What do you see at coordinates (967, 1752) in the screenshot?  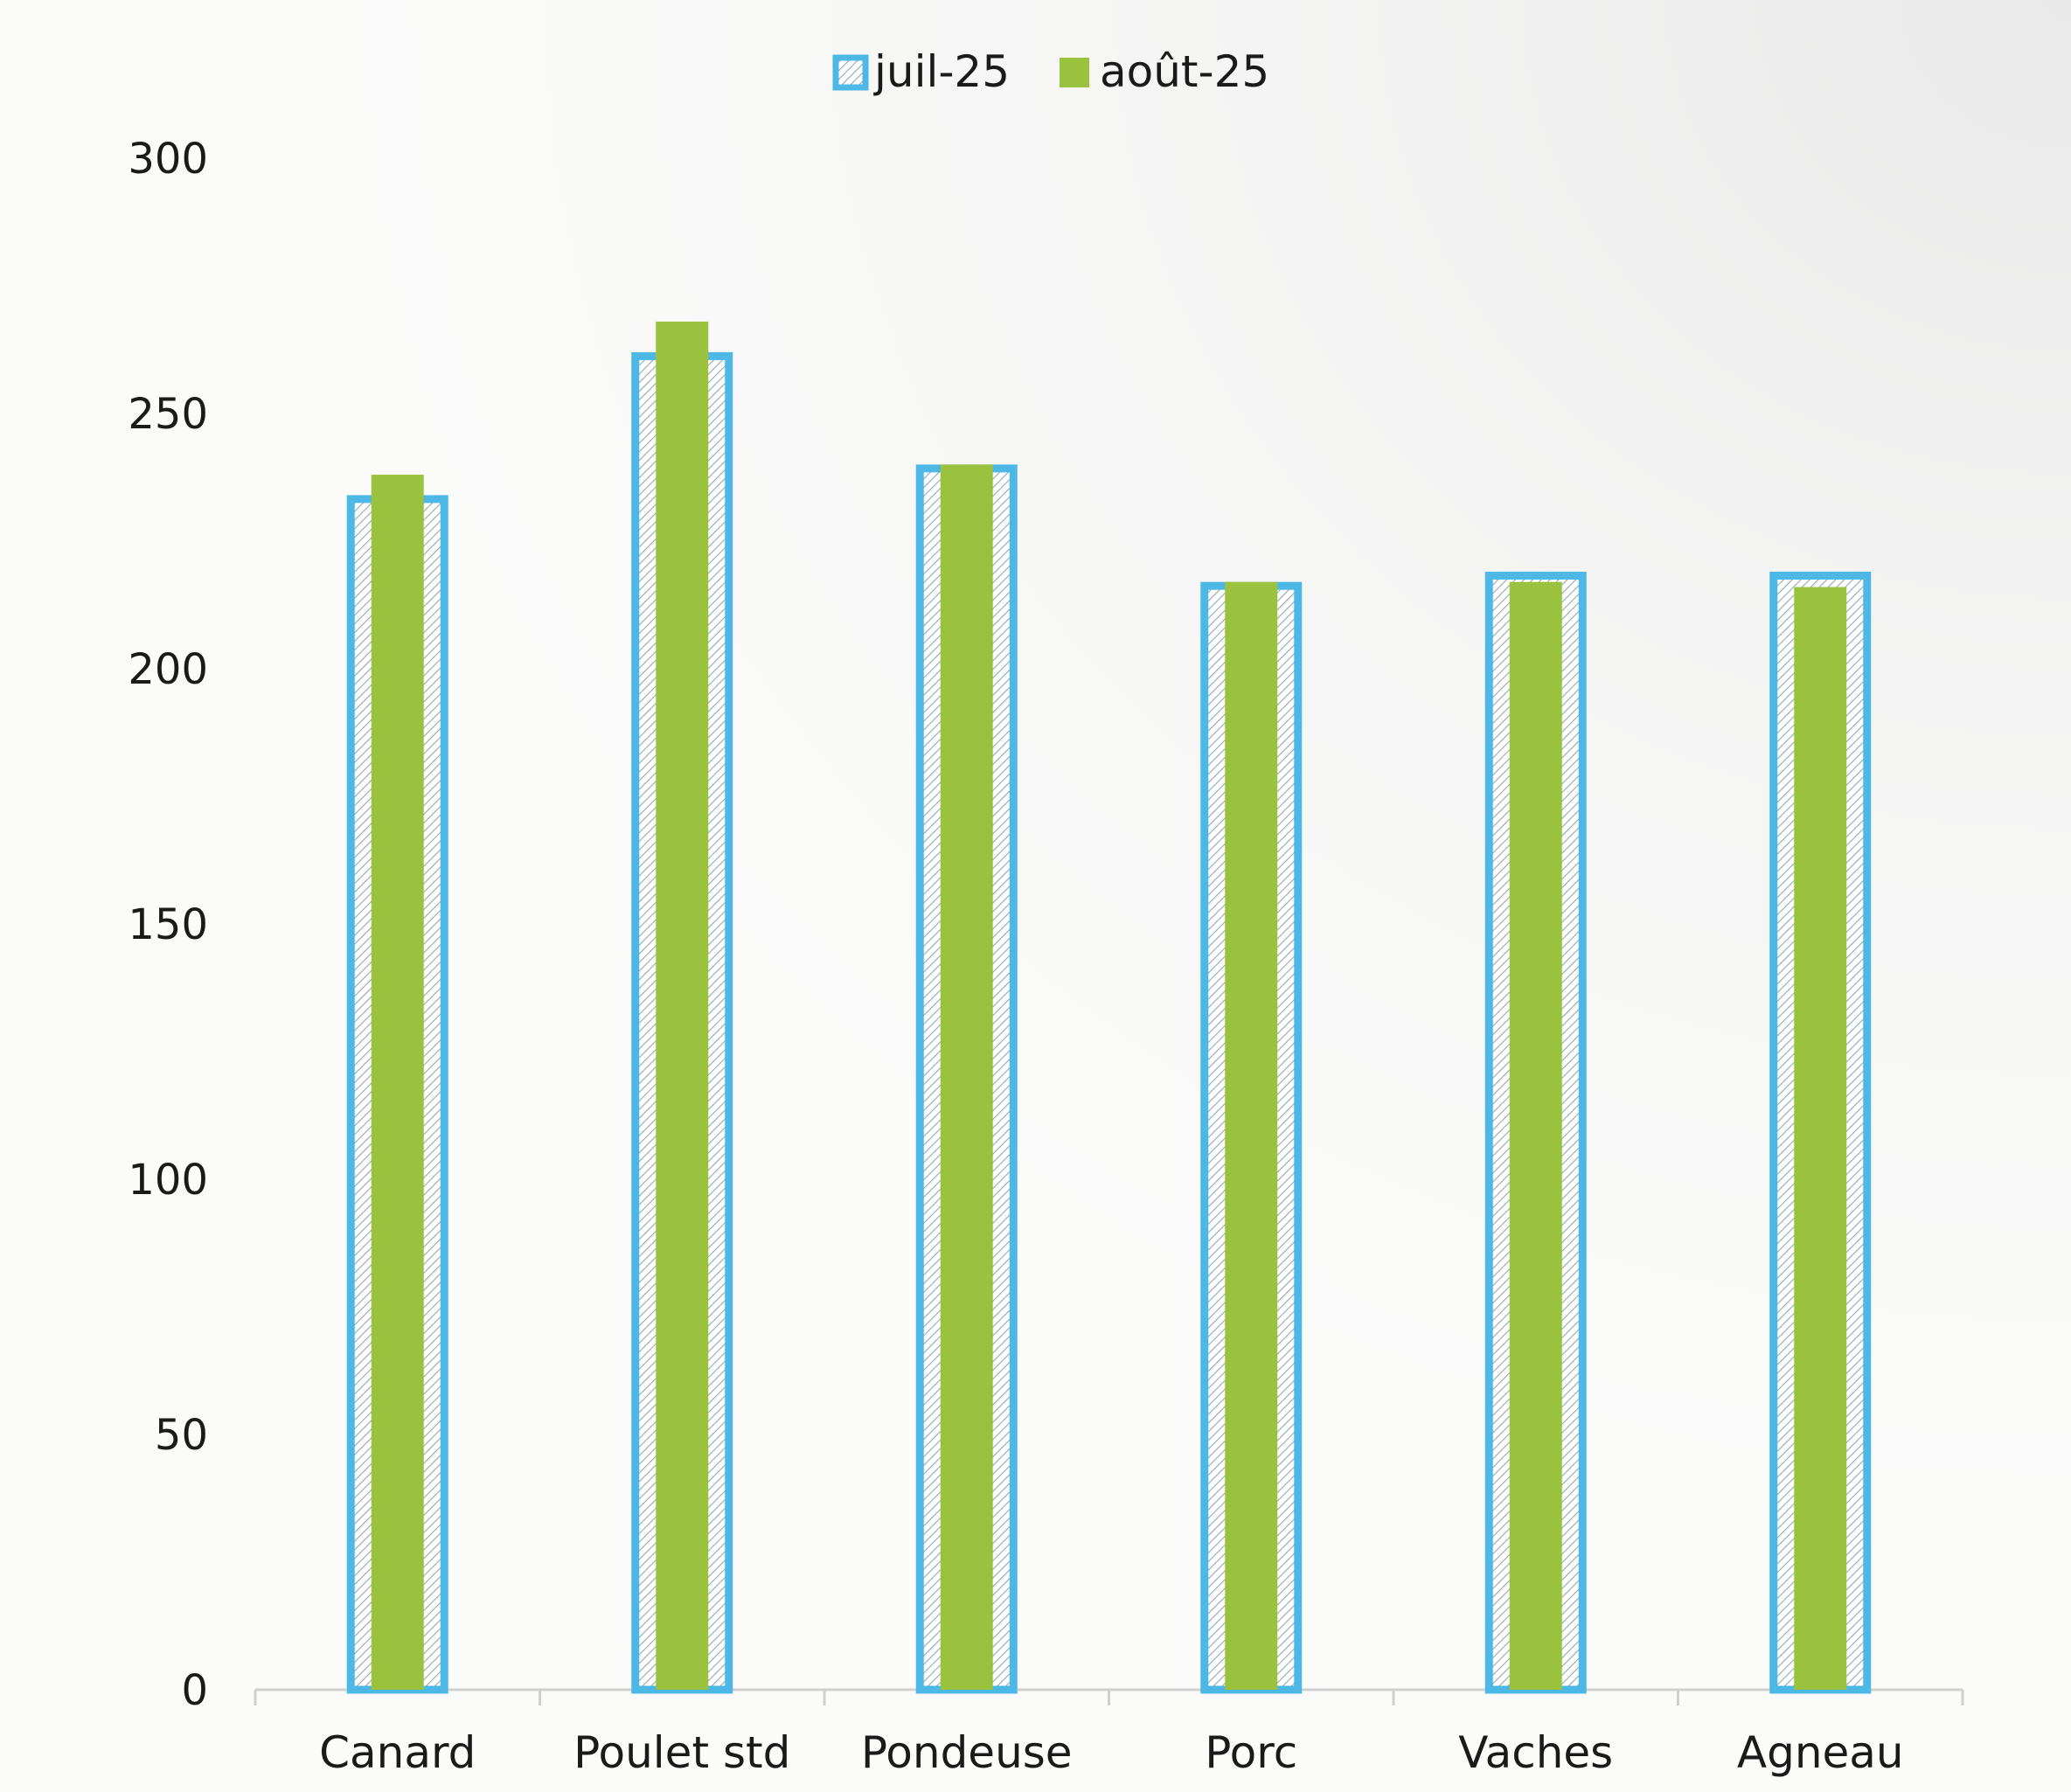 I see `category-label-pondeuse: Pondeuse` at bounding box center [967, 1752].